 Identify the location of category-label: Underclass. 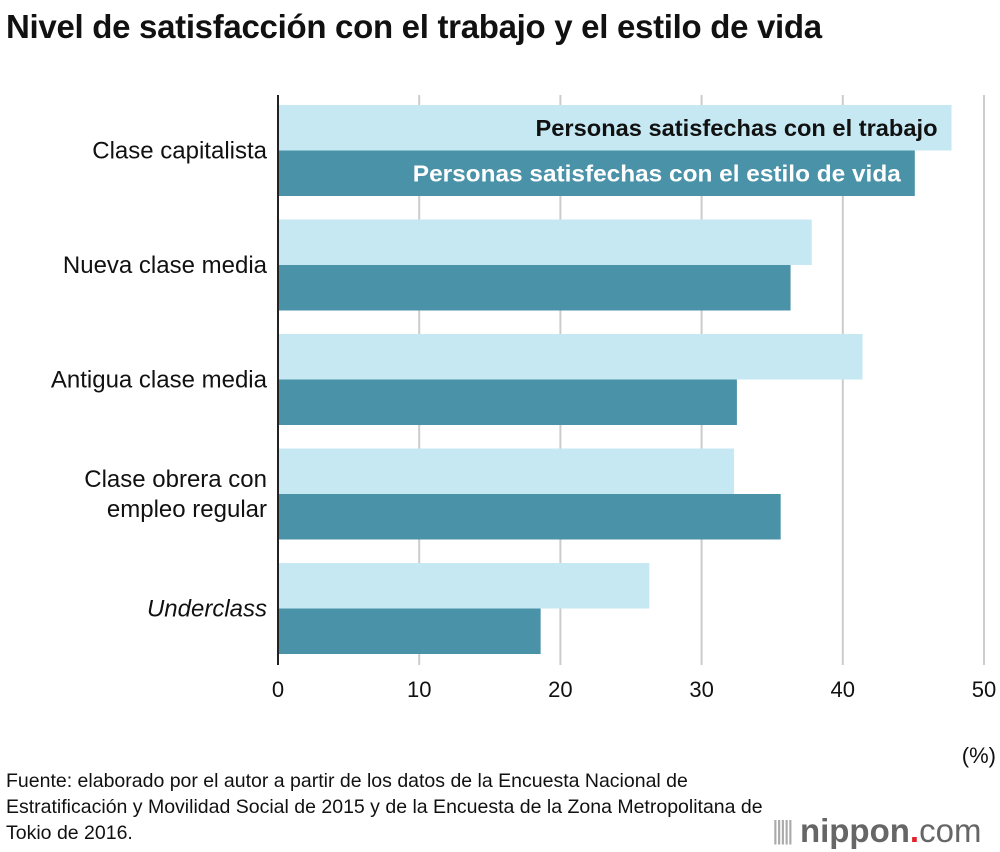
(207, 609).